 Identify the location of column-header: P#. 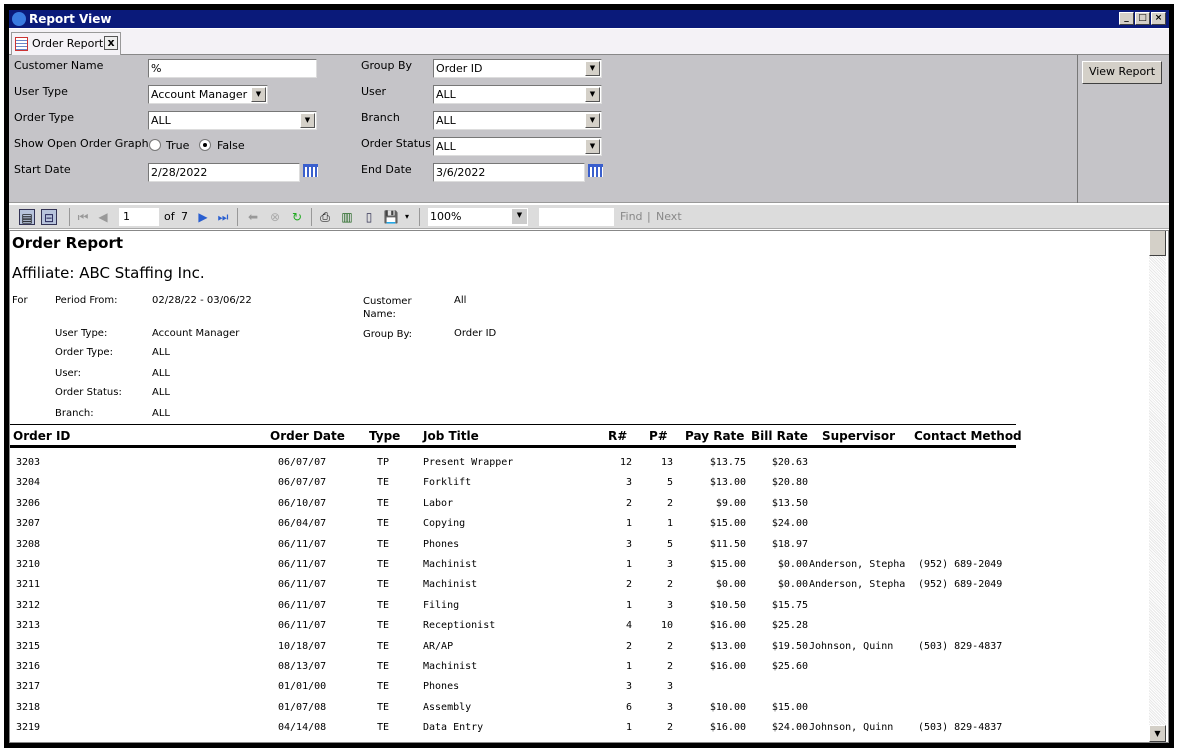
(658, 436).